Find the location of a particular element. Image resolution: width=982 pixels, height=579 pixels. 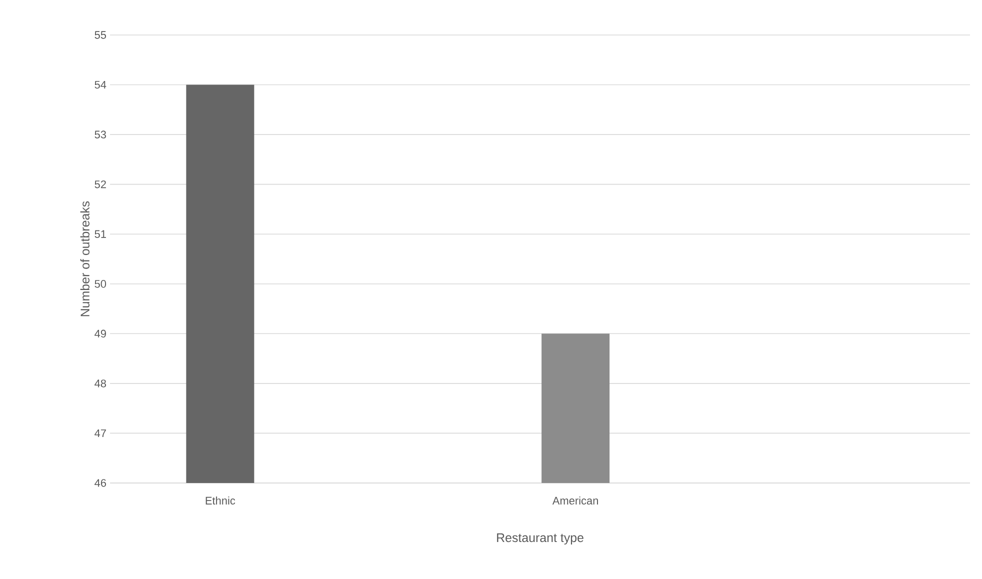

y-axis-title: Number of outbreaks is located at coordinates (85, 258).